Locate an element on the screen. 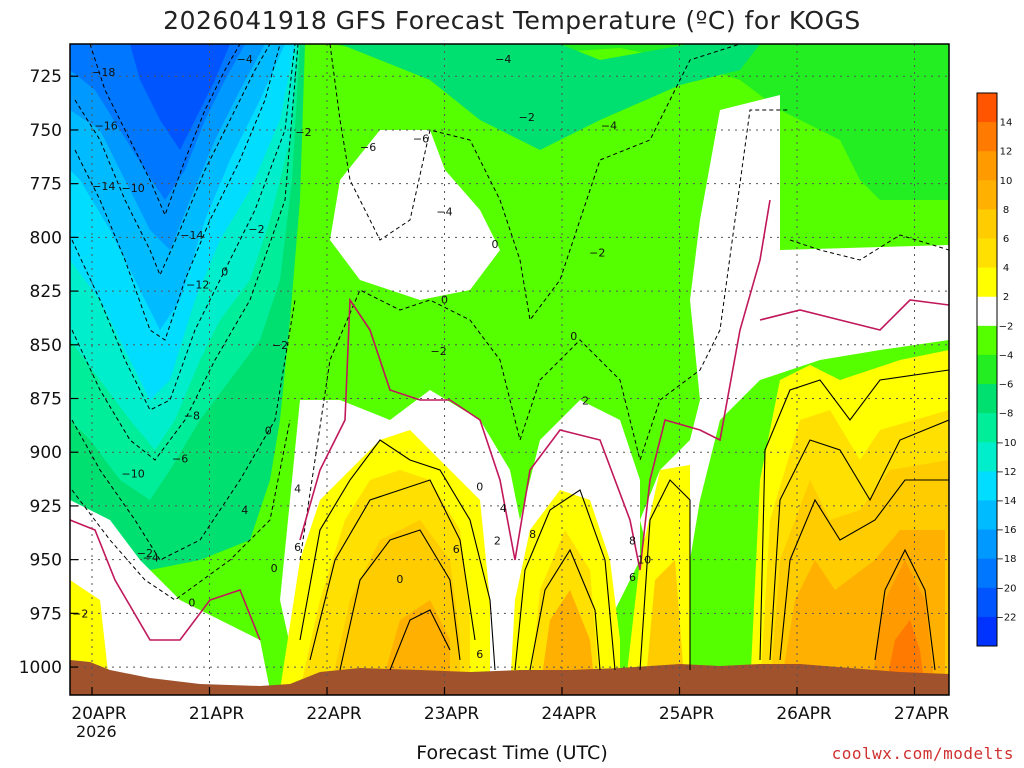 The image size is (1024, 768). fill-minus6-upper is located at coordinates (550, 97).